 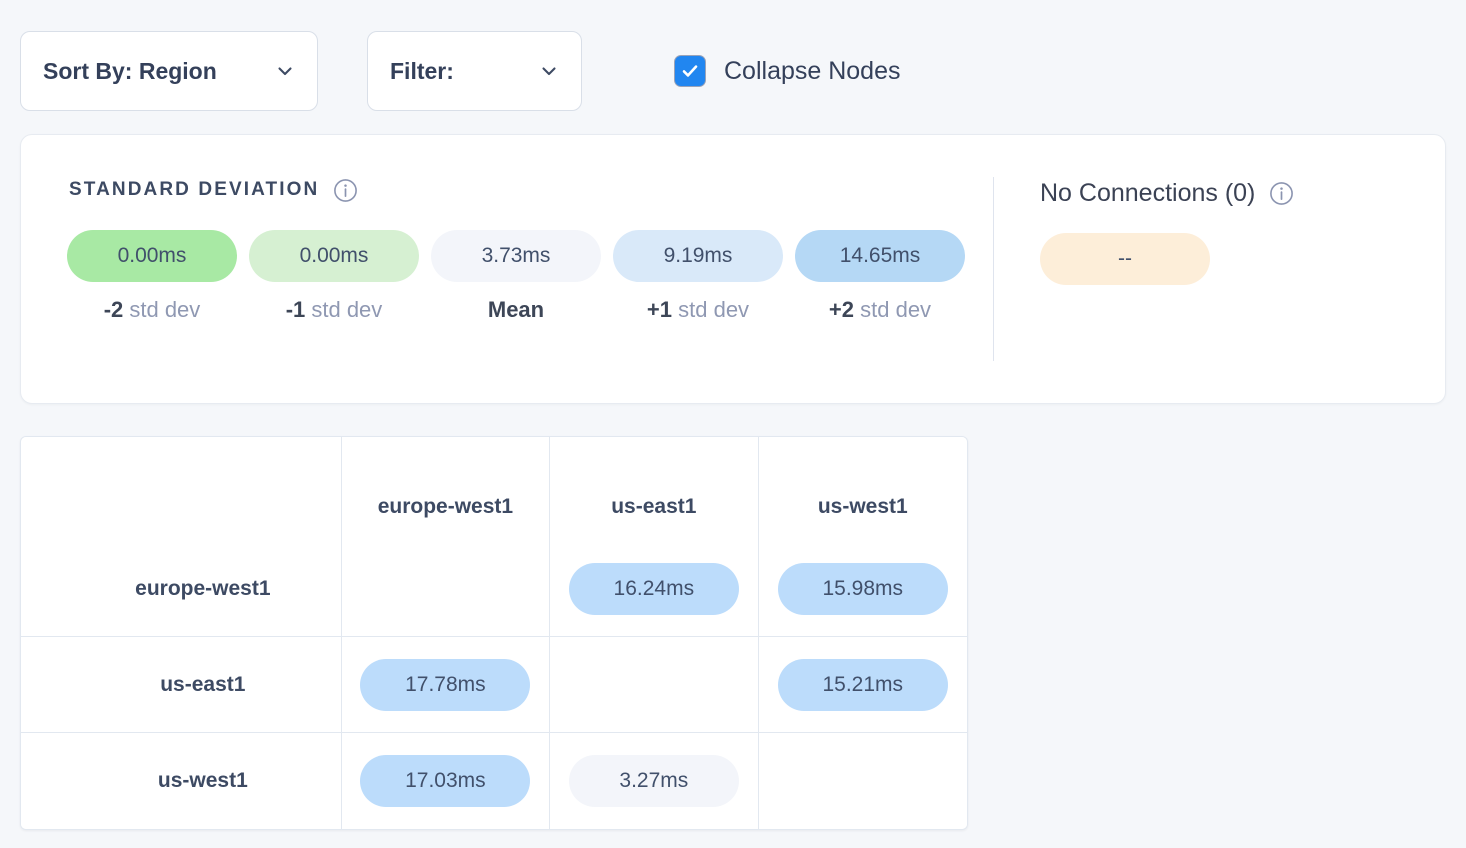 I want to click on matrix-header: europe-west1 us-east1 us-west1, so click(x=494, y=489).